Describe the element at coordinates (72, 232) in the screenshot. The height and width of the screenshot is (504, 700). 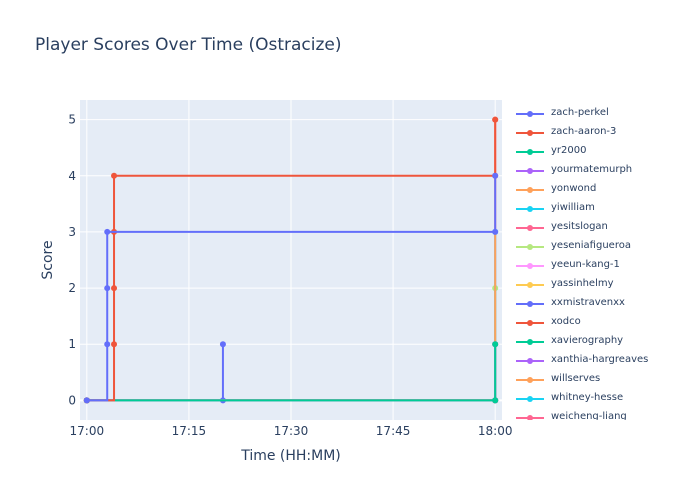
I see `y-tick-label: 3` at that location.